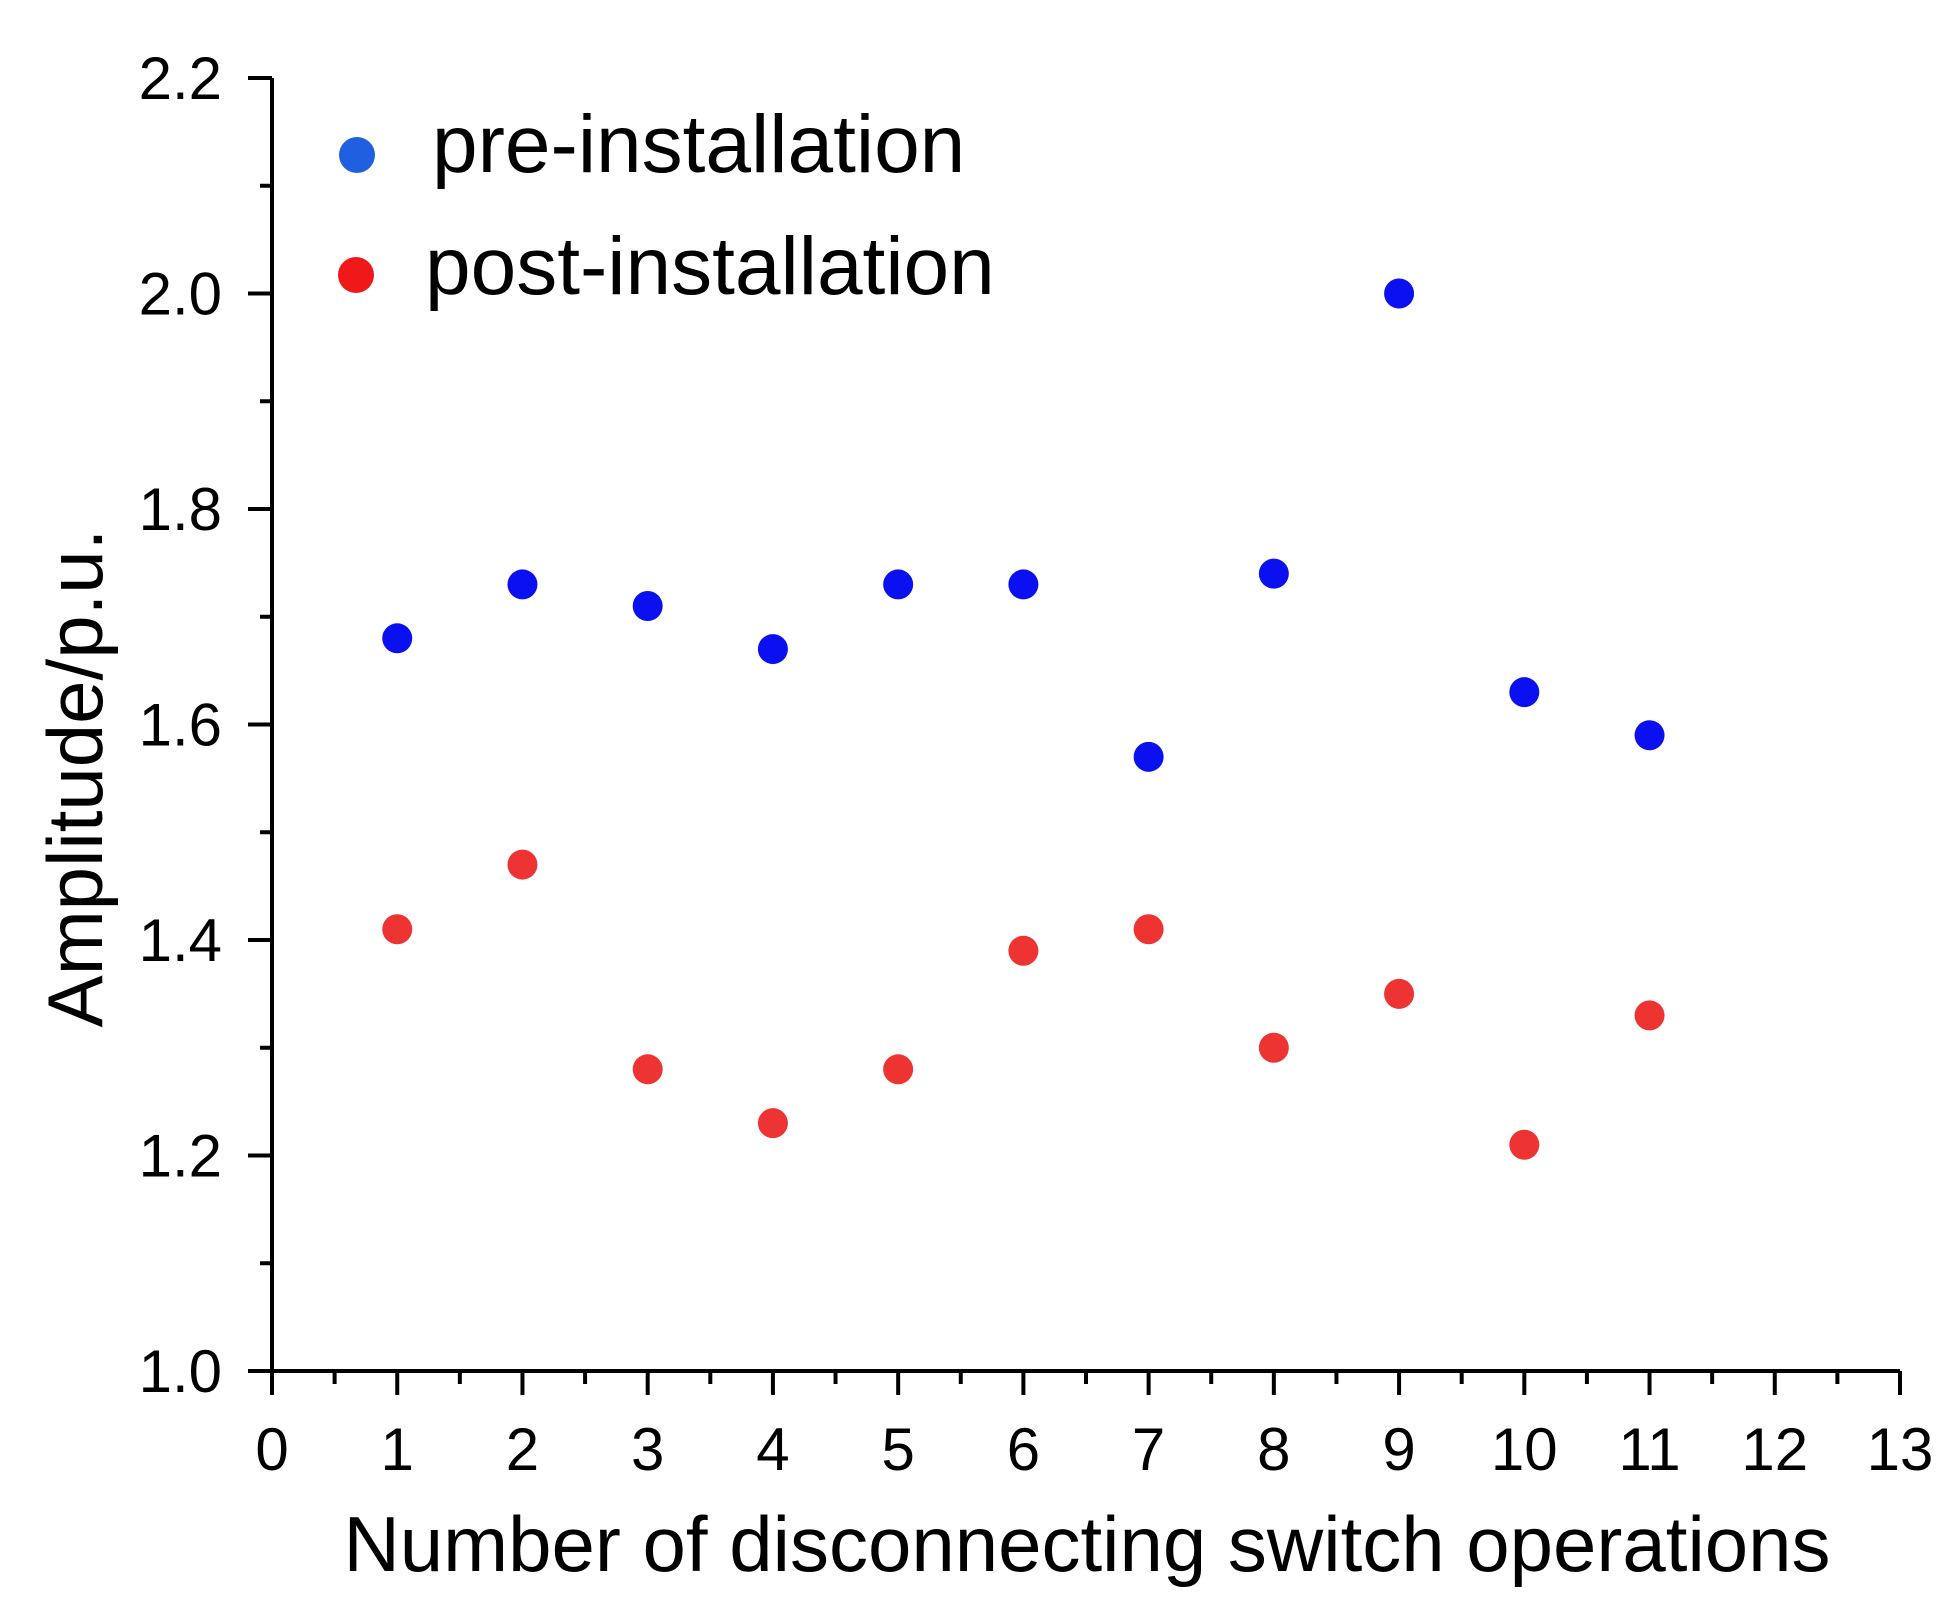 This screenshot has width=1951, height=1615. What do you see at coordinates (180, 940) in the screenshot?
I see `y-tick-label: 1.4` at bounding box center [180, 940].